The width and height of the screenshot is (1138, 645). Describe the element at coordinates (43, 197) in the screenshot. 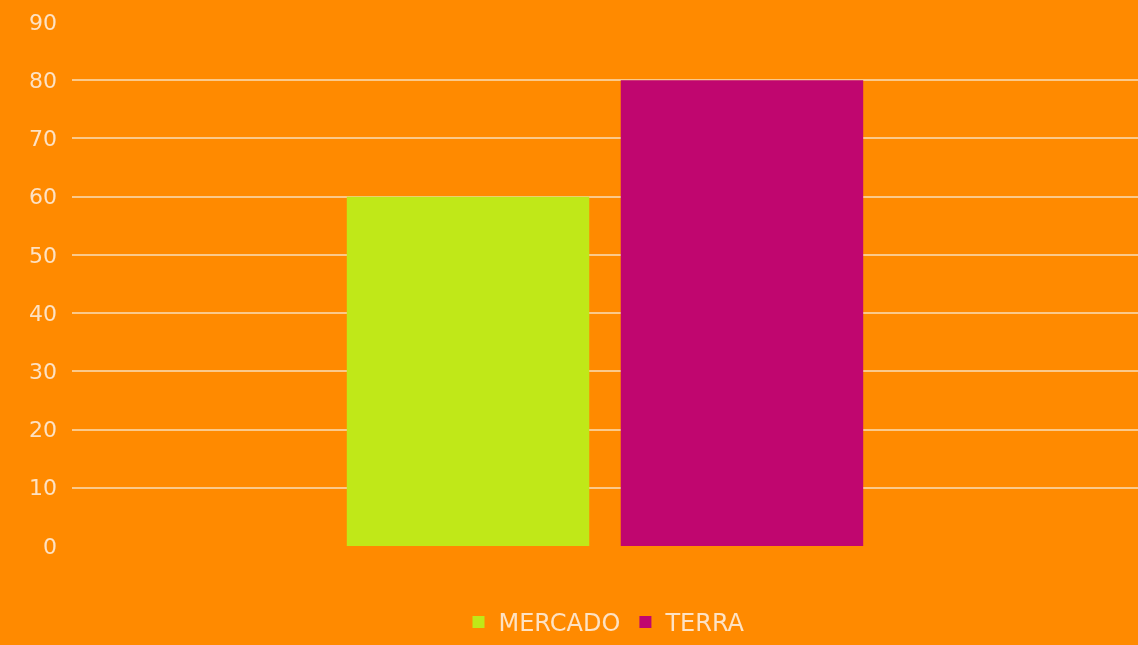

I see `y-tick-label: 60` at that location.